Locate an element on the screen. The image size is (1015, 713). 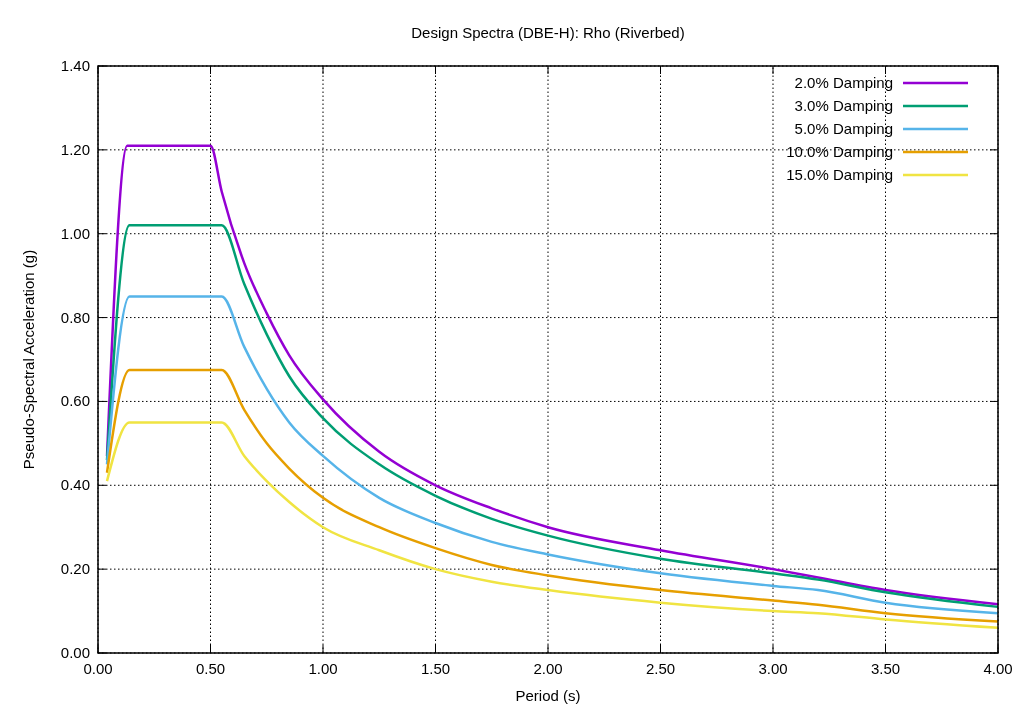
y-tick-label: 0.60 is located at coordinates (75, 401).